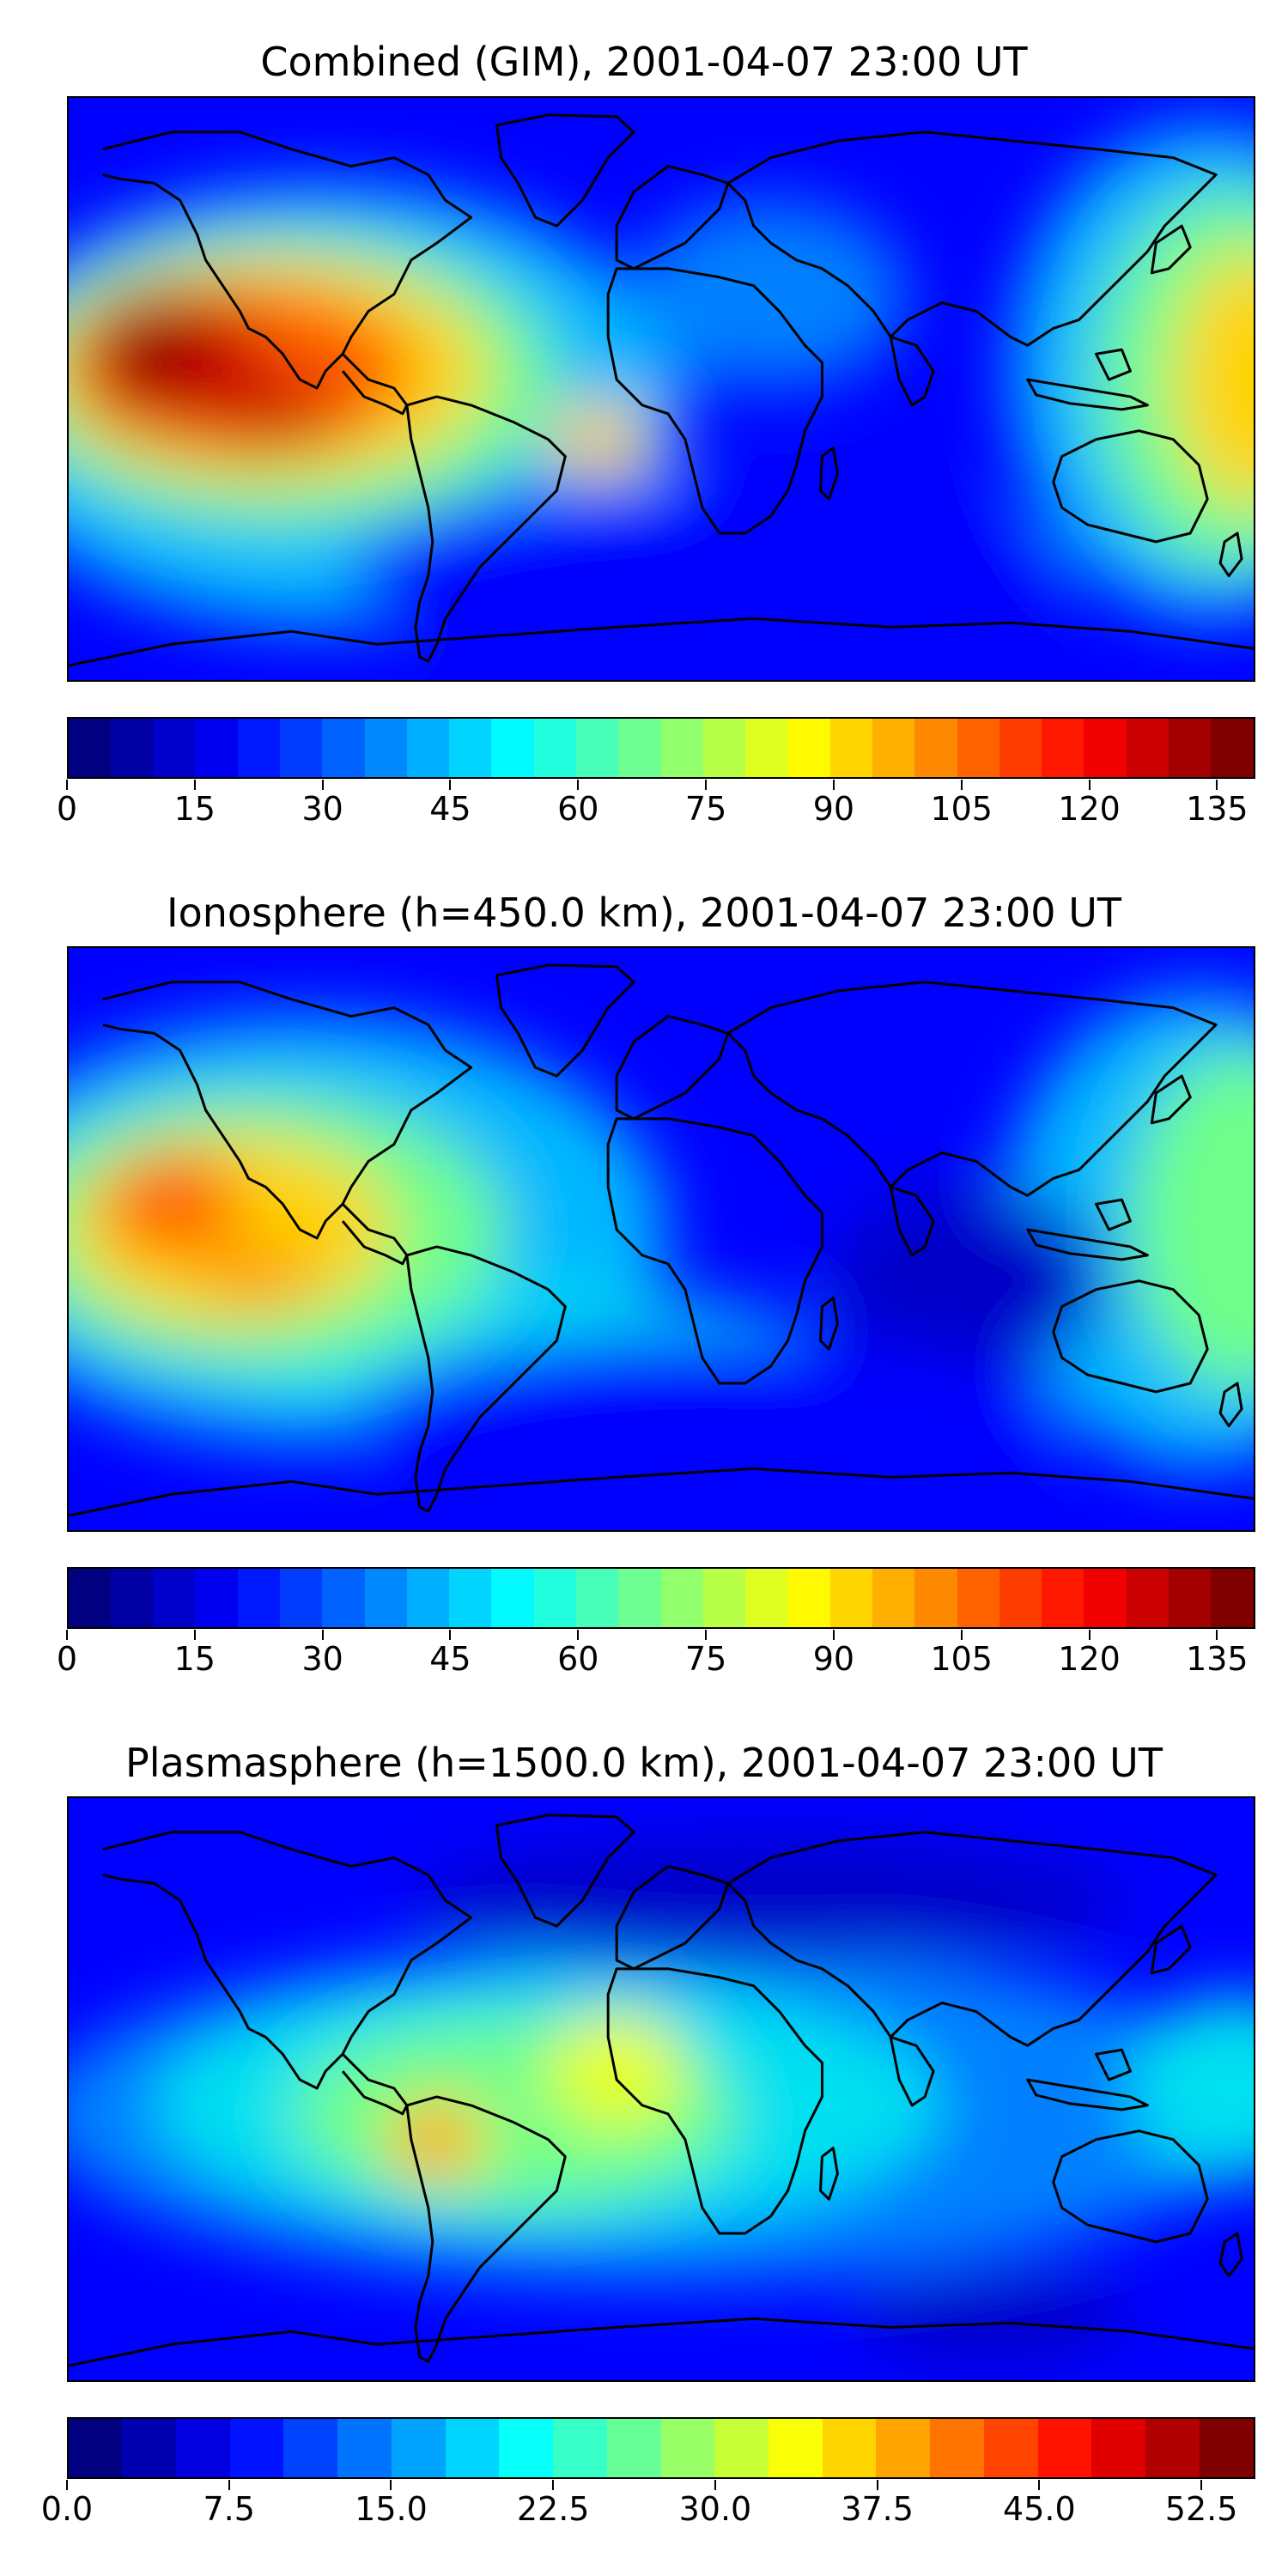  I want to click on colorbar, so click(661, 2448).